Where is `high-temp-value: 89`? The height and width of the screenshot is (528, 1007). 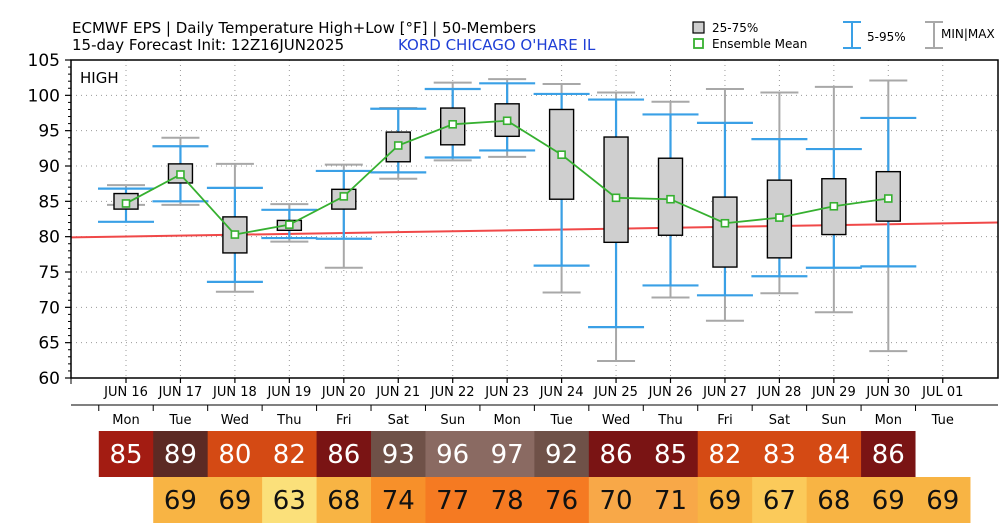
high-temp-value: 89 is located at coordinates (180, 455).